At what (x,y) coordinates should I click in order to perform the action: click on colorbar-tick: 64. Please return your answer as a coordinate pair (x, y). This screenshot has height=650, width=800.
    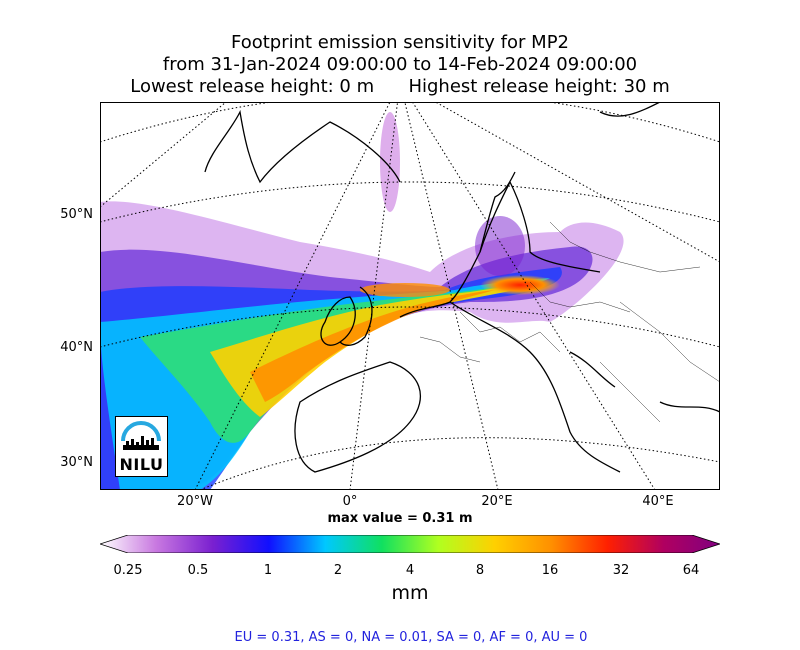
    Looking at the image, I should click on (691, 570).